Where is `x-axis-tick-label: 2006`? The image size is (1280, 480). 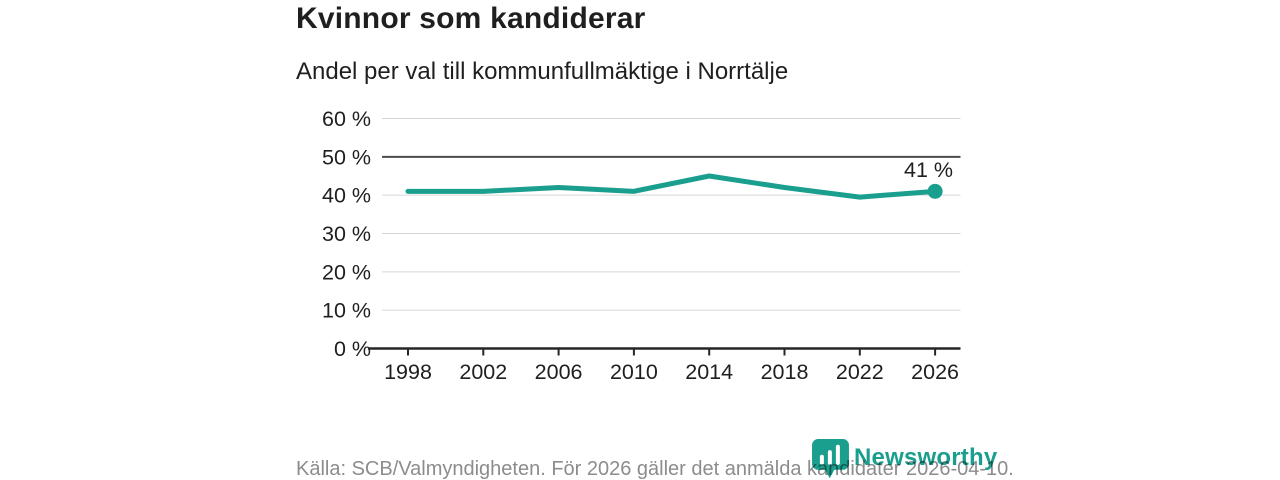
x-axis-tick-label: 2006 is located at coordinates (559, 372).